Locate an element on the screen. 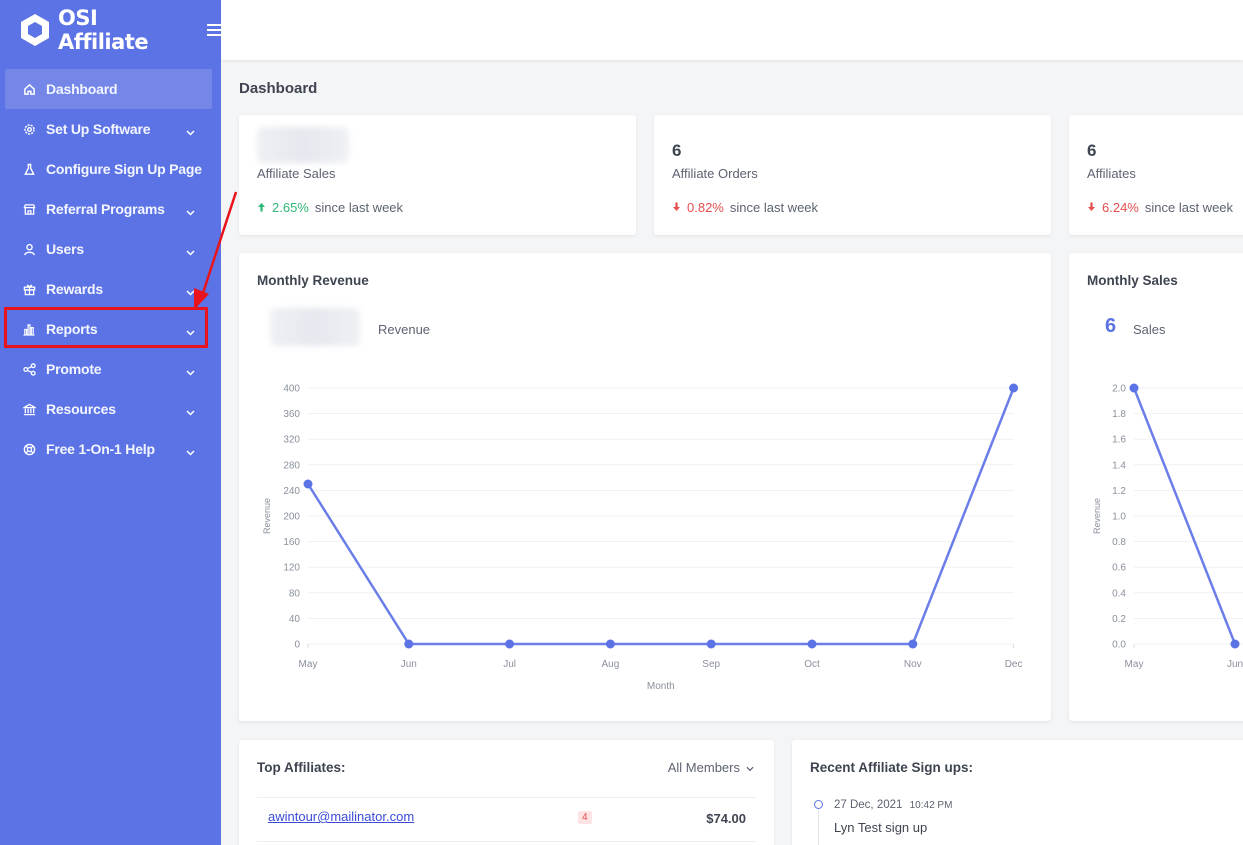 The width and height of the screenshot is (1243, 845). reports-highlight-box is located at coordinates (106, 327).